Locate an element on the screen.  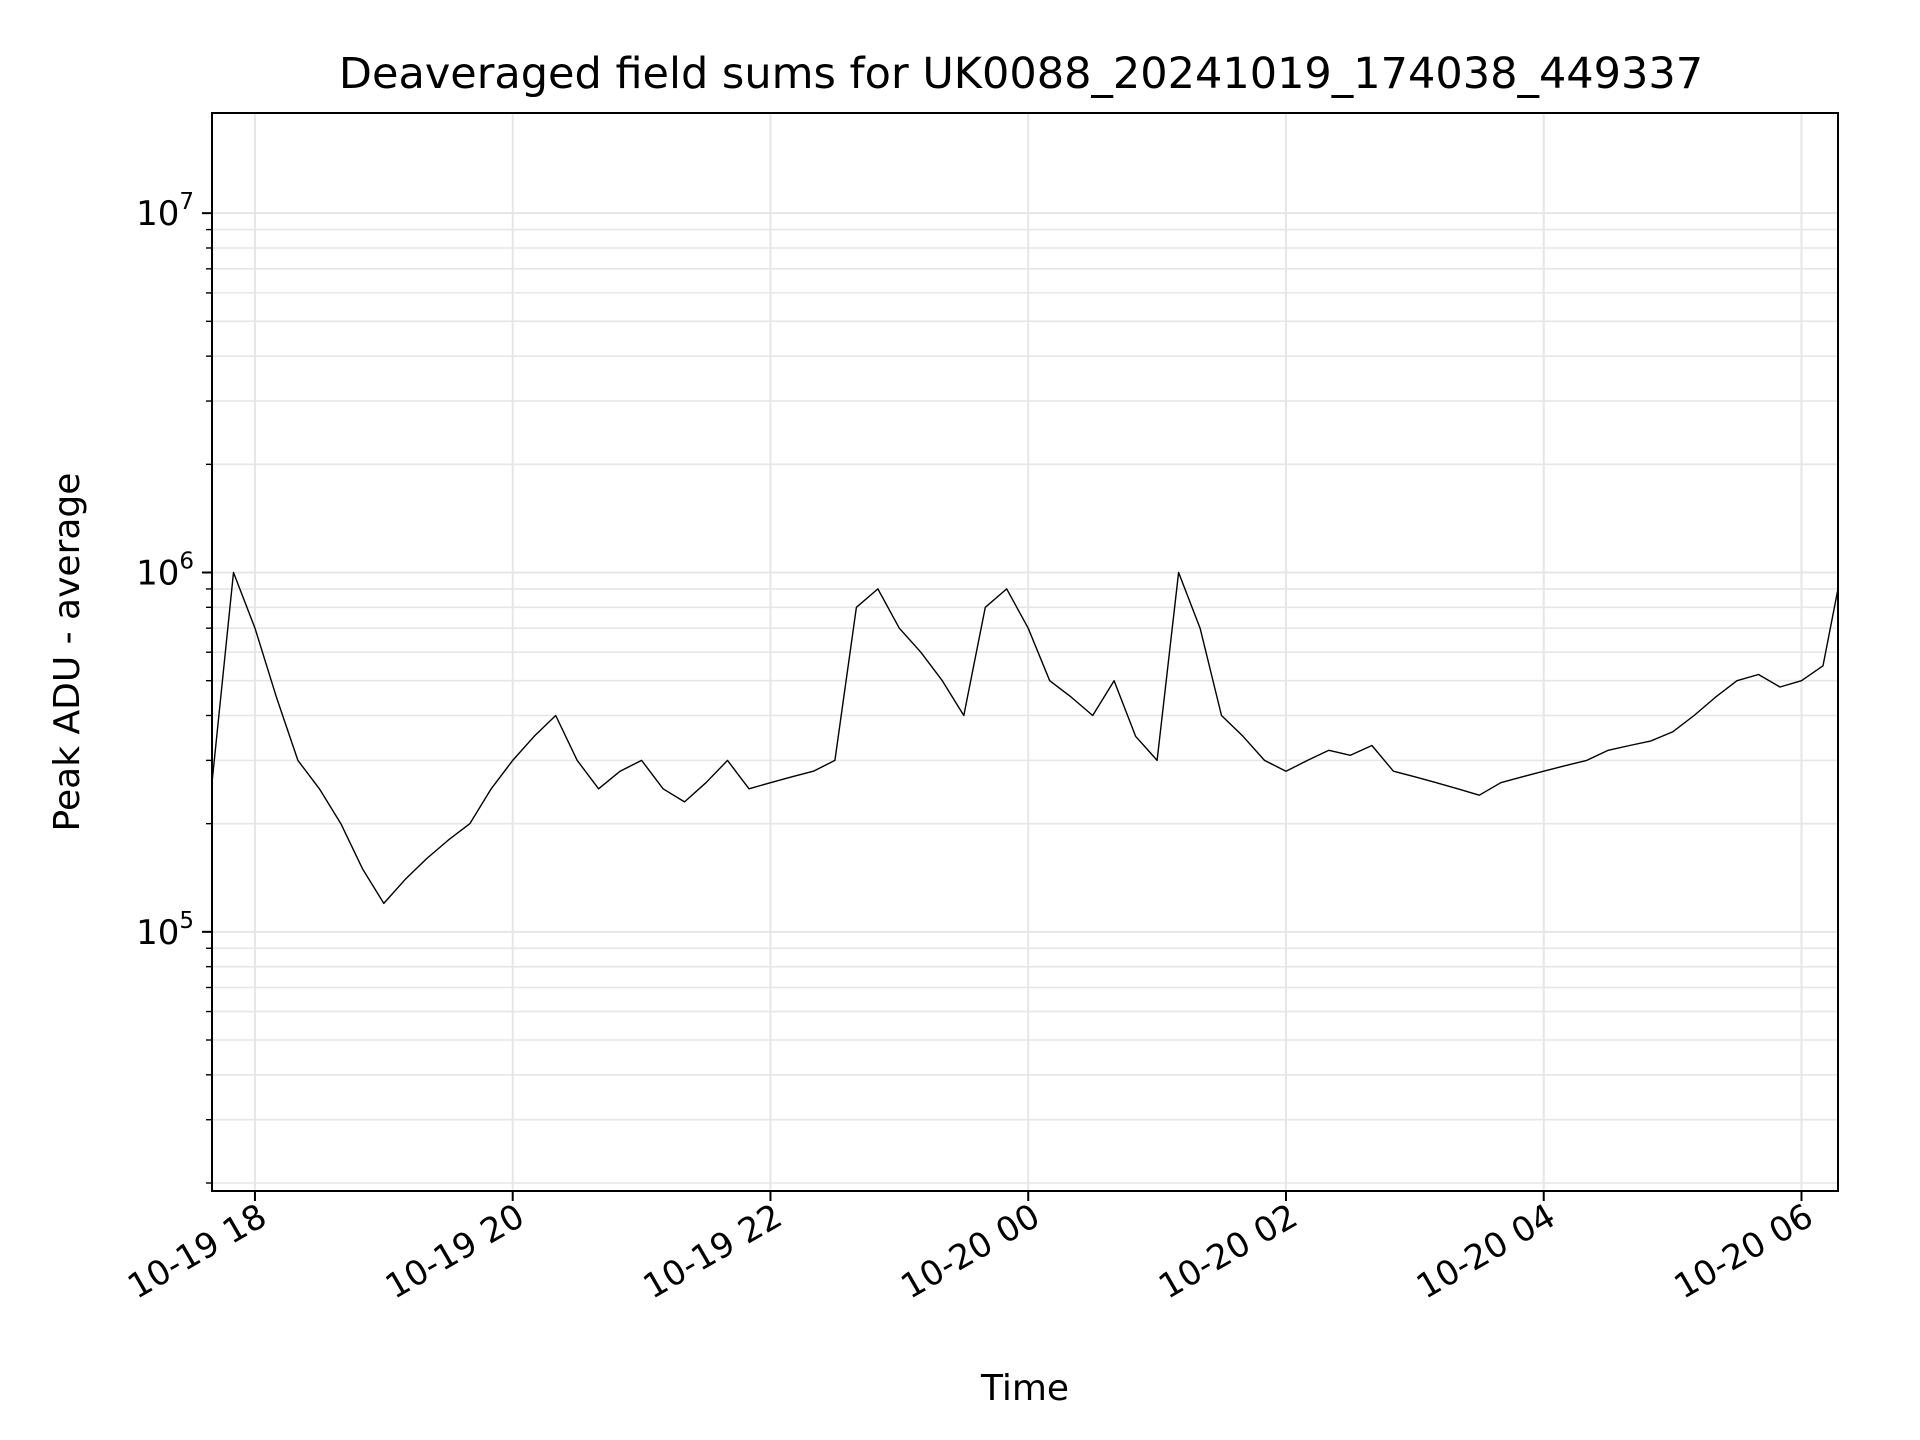
y-tick-label: 10⁷ is located at coordinates (165, 211).